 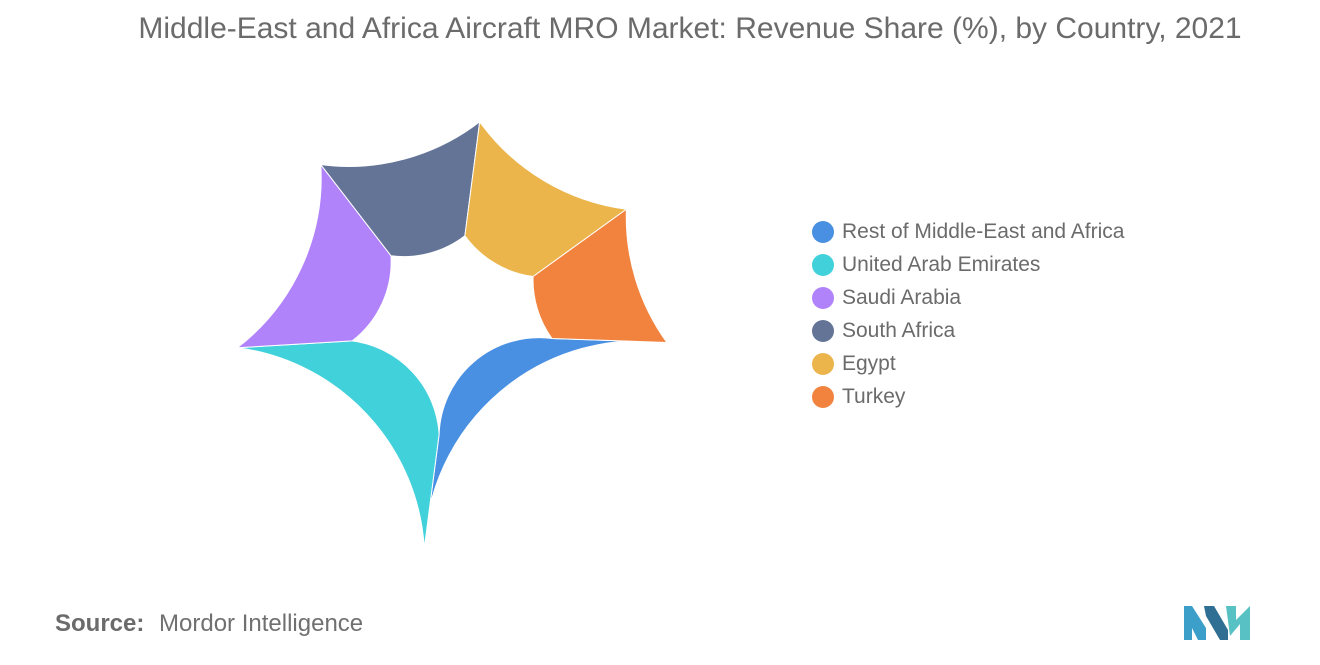 What do you see at coordinates (1238, 623) in the screenshot?
I see `logo-shape-right` at bounding box center [1238, 623].